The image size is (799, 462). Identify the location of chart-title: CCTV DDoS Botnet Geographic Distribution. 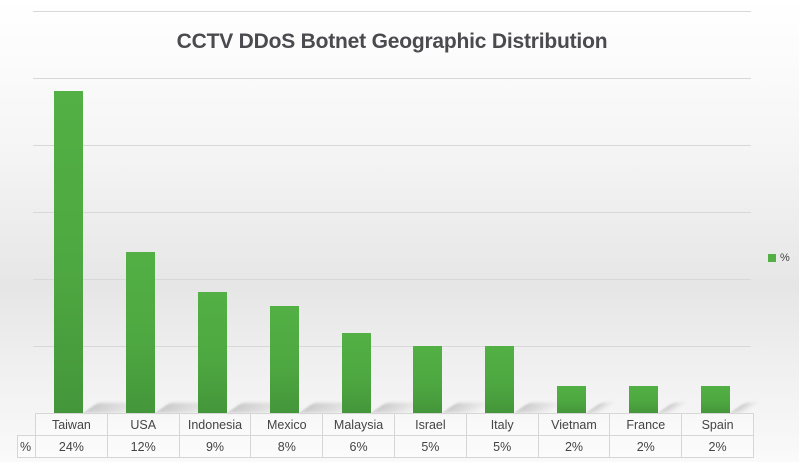
(392, 41).